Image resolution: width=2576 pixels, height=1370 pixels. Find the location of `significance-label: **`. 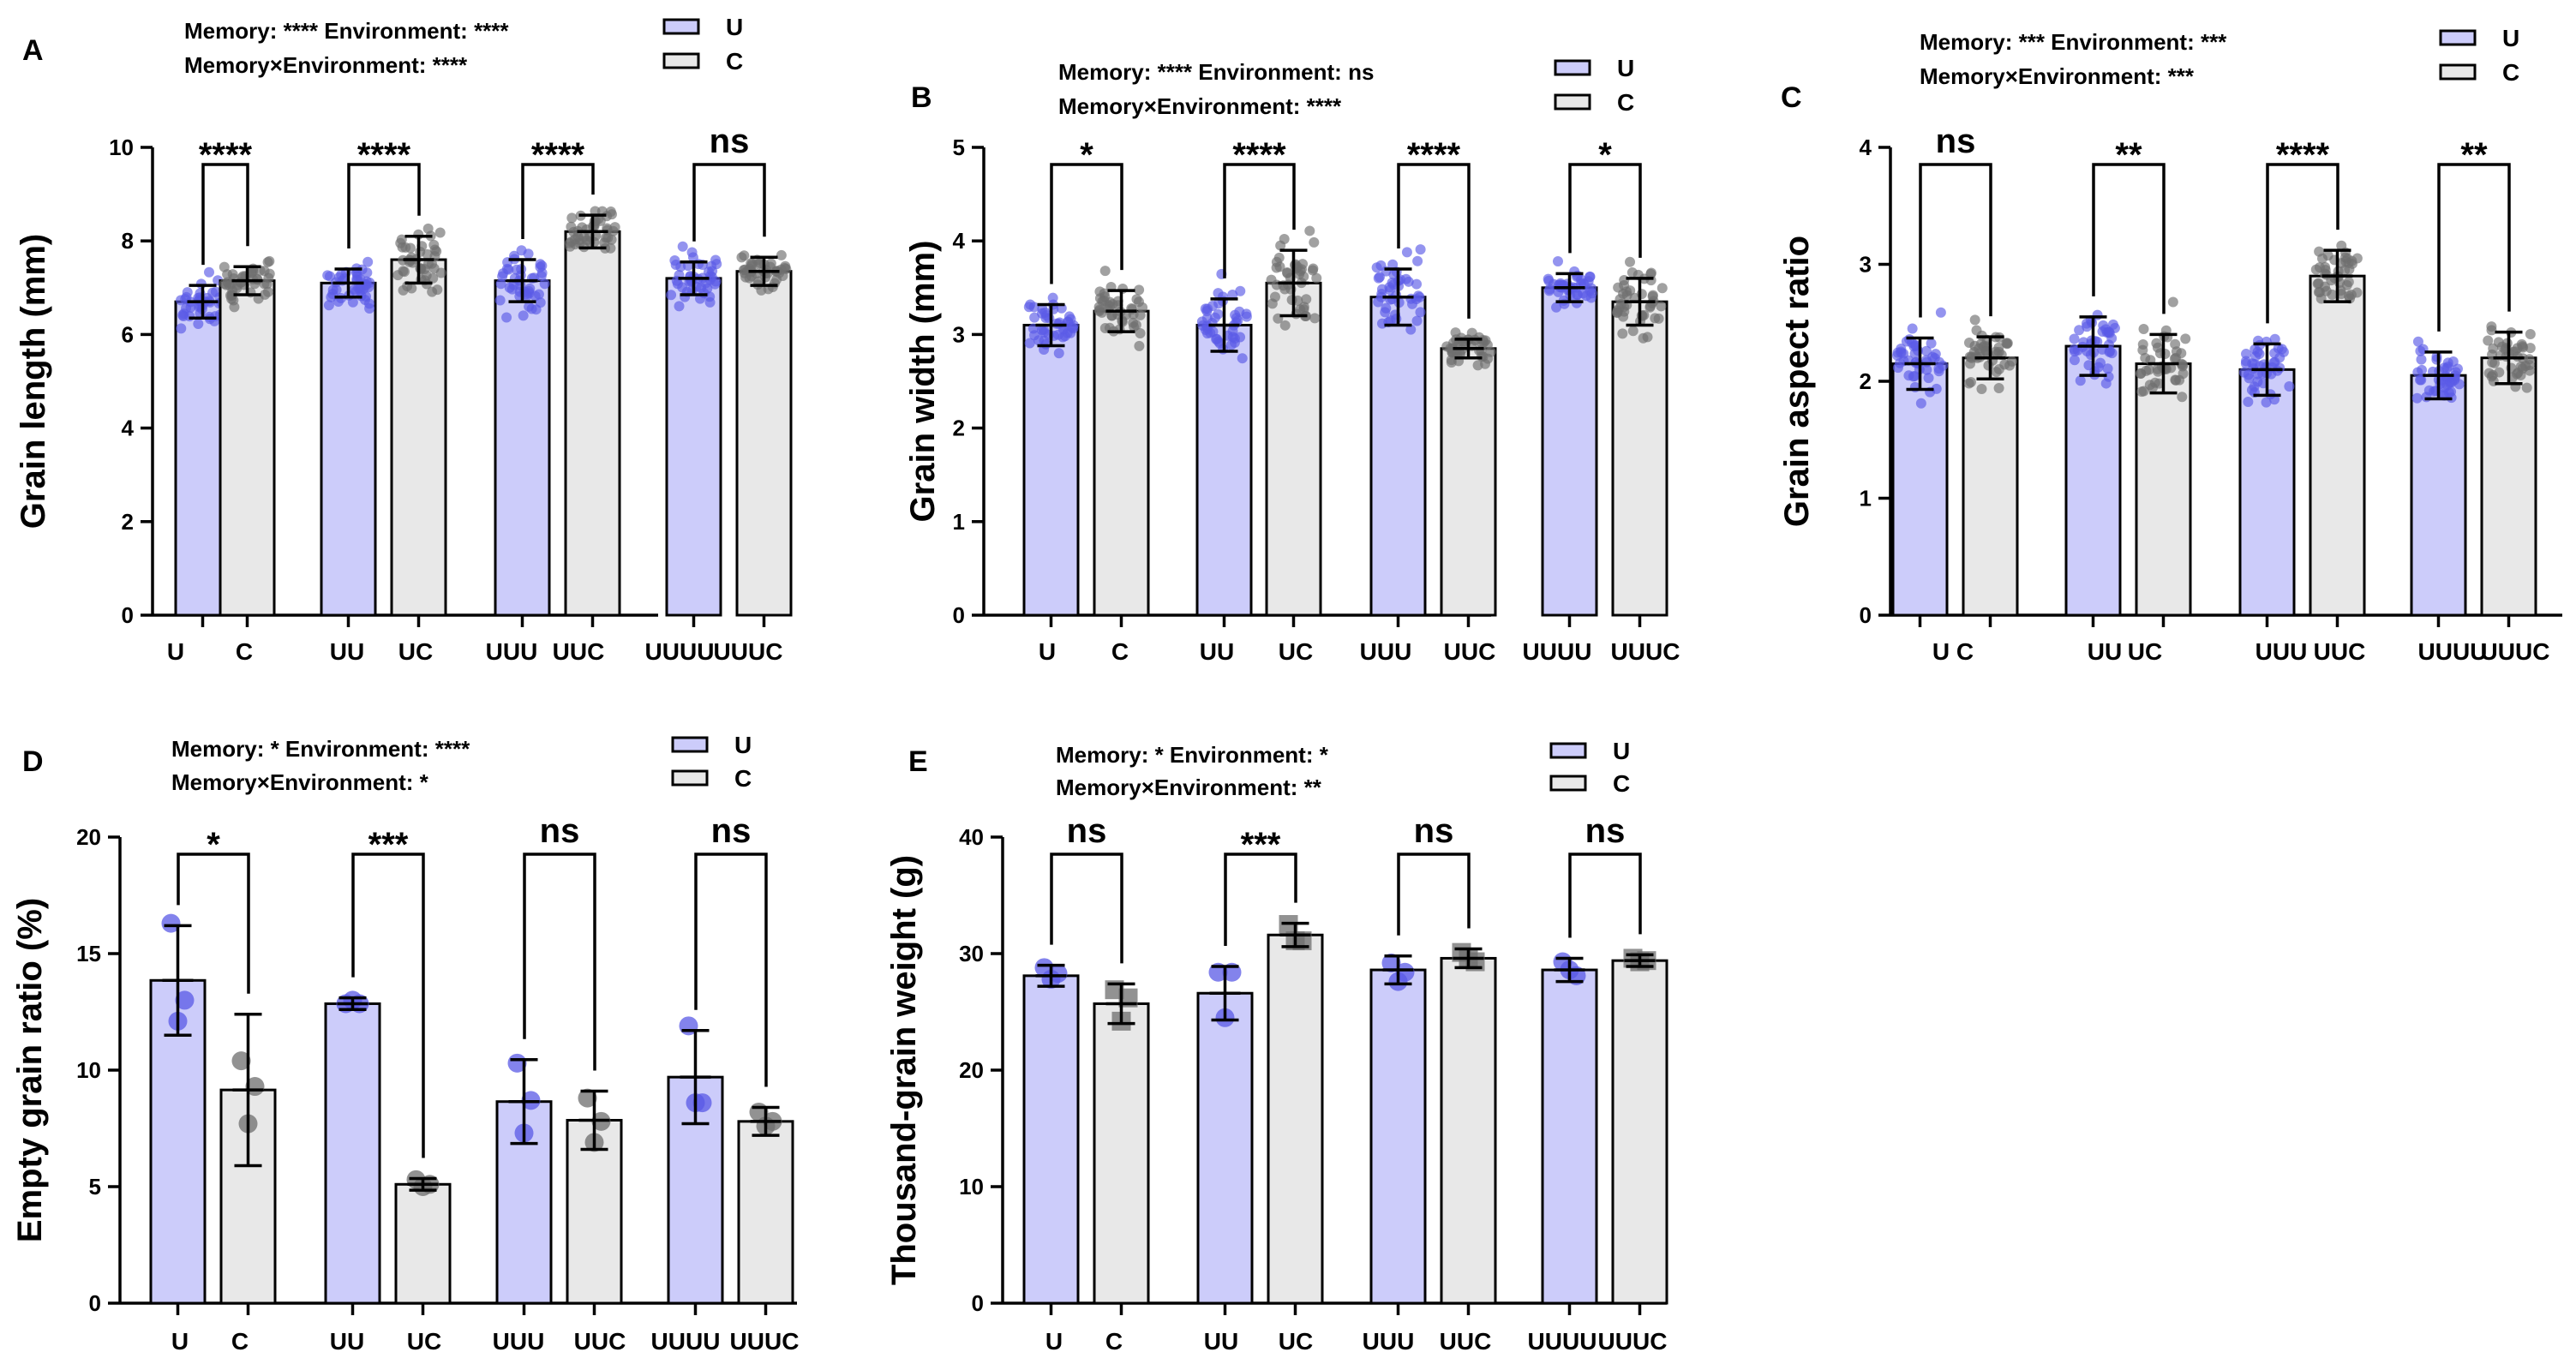

significance-label: ** is located at coordinates (2474, 155).